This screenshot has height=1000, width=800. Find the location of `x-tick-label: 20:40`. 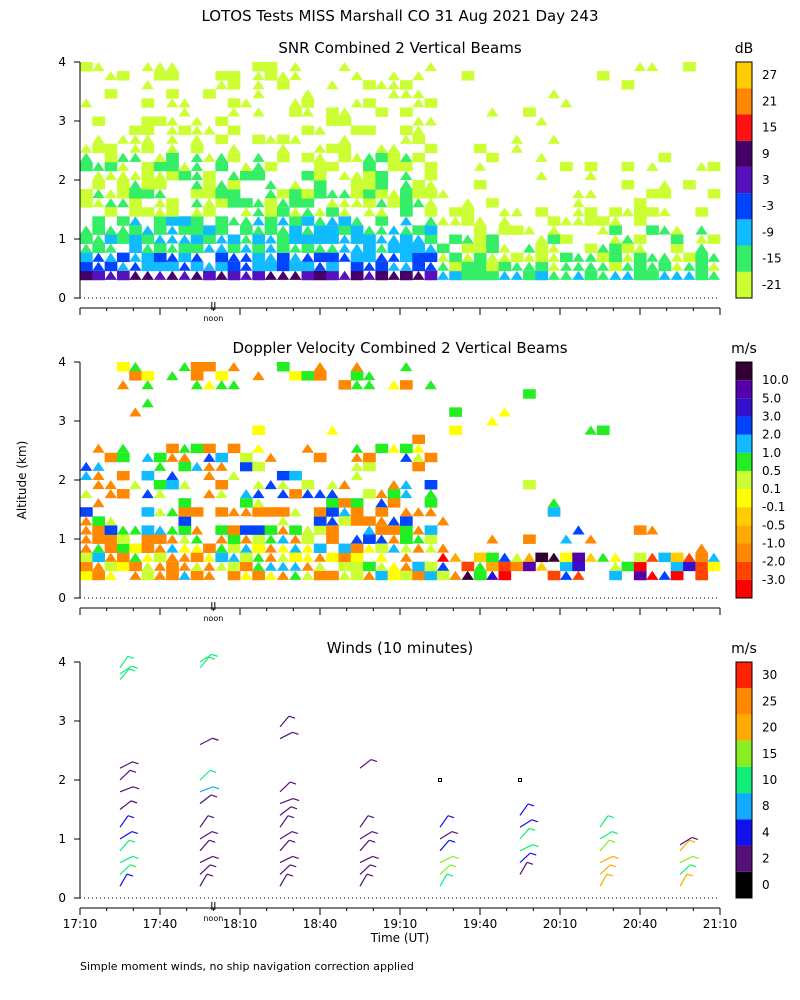

x-tick-label: 20:40 is located at coordinates (640, 924).